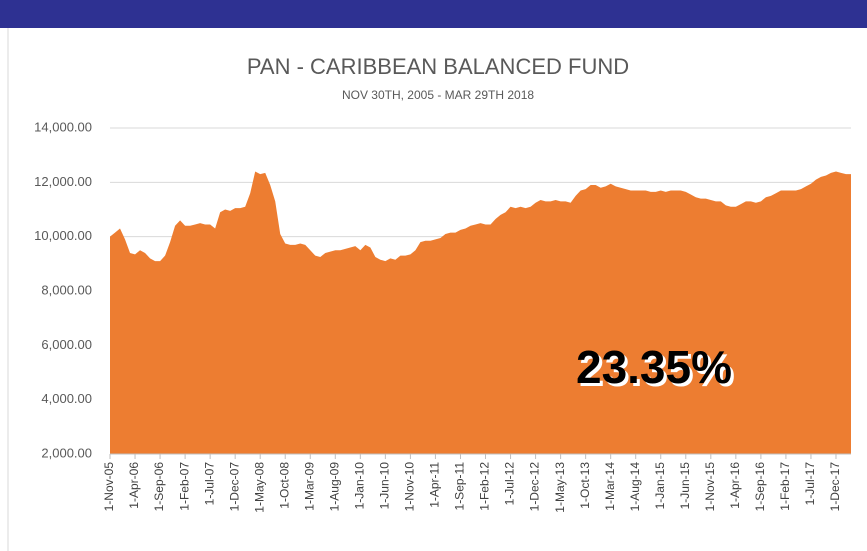 Image resolution: width=867 pixels, height=551 pixels. Describe the element at coordinates (259, 487) in the screenshot. I see `x-tick-label: 1-May-08` at that location.